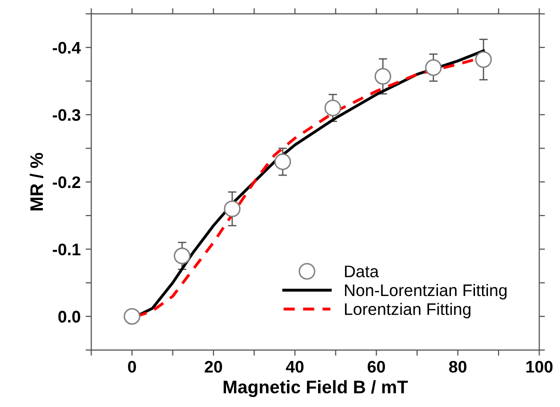 The height and width of the screenshot is (407, 560). Describe the element at coordinates (213, 366) in the screenshot. I see `x-tick-label: 20` at that location.